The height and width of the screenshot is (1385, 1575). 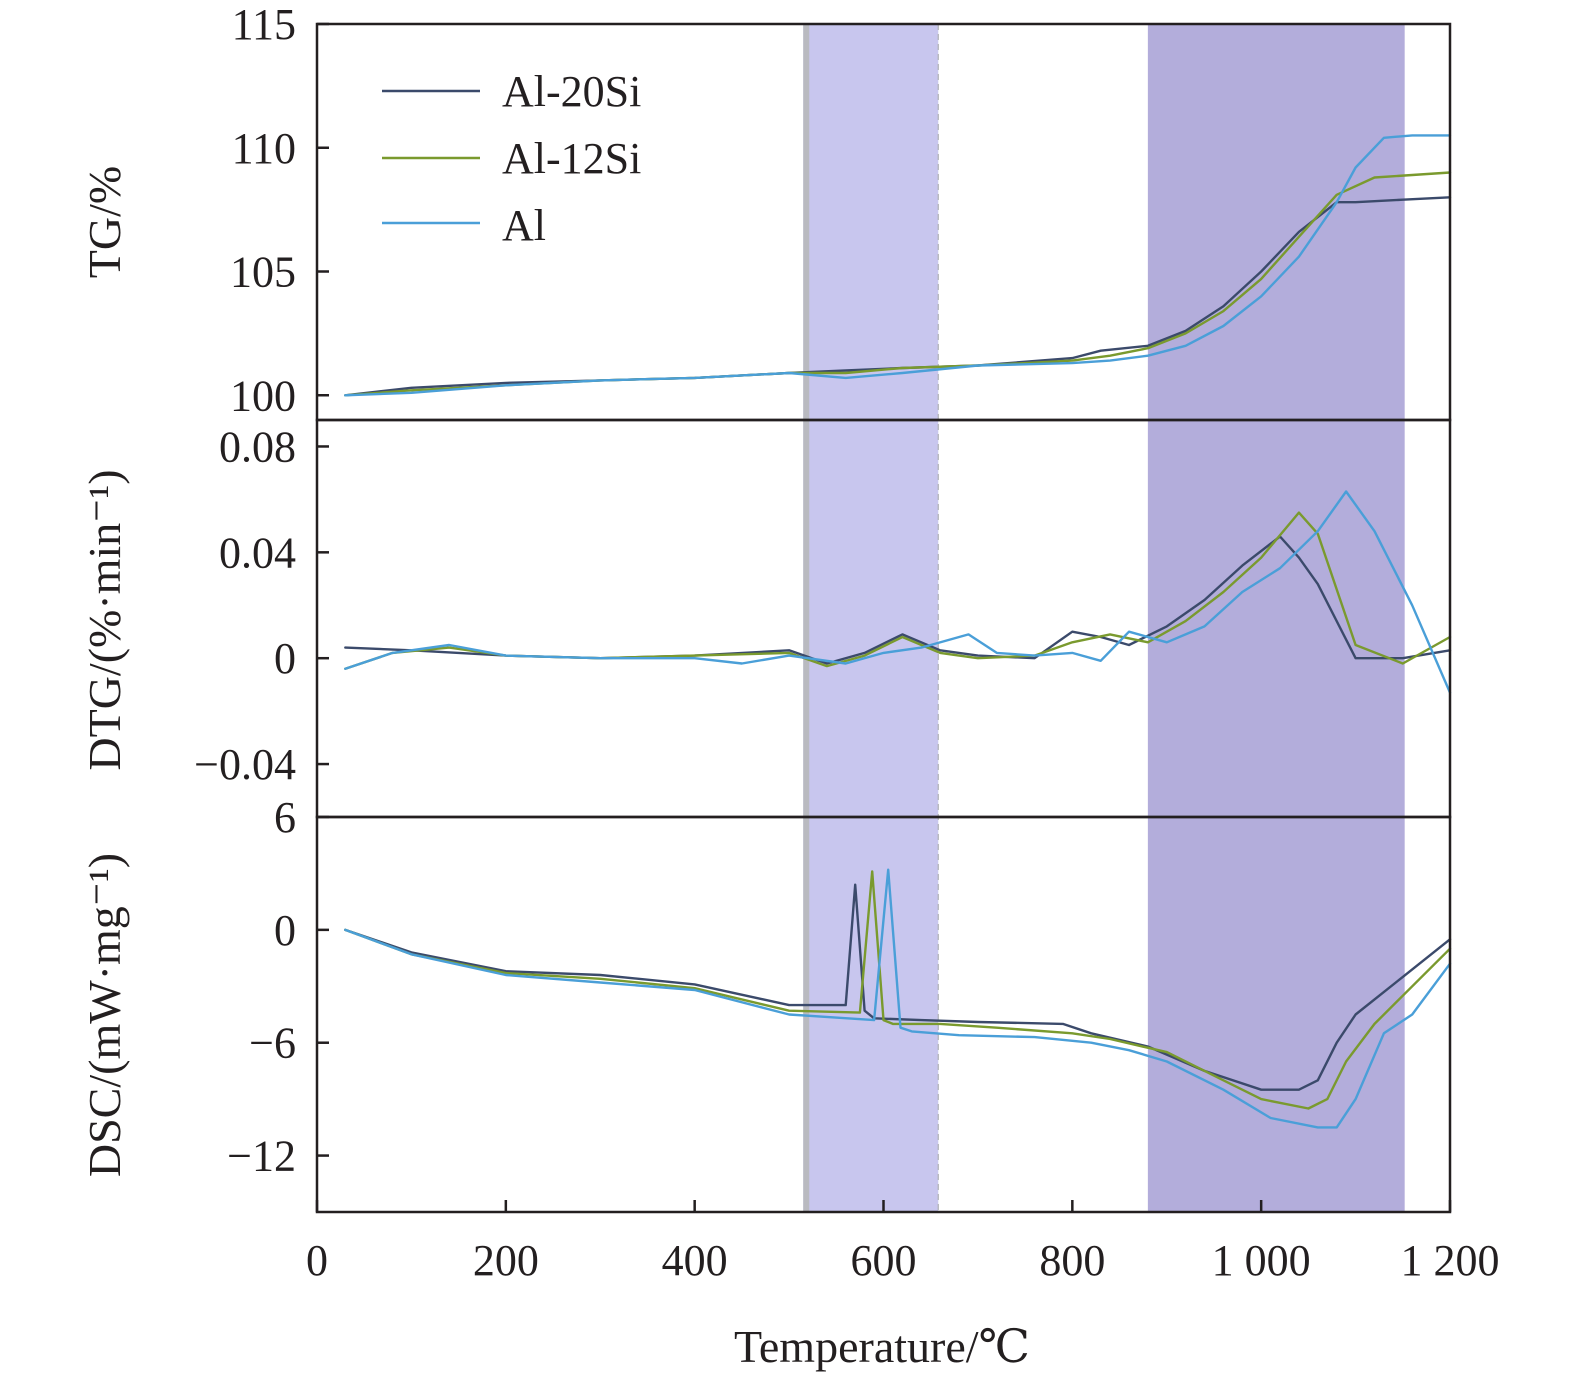 I want to click on dtg-y-axis: −0.04 0 0.04 0.08, so click(x=261, y=605).